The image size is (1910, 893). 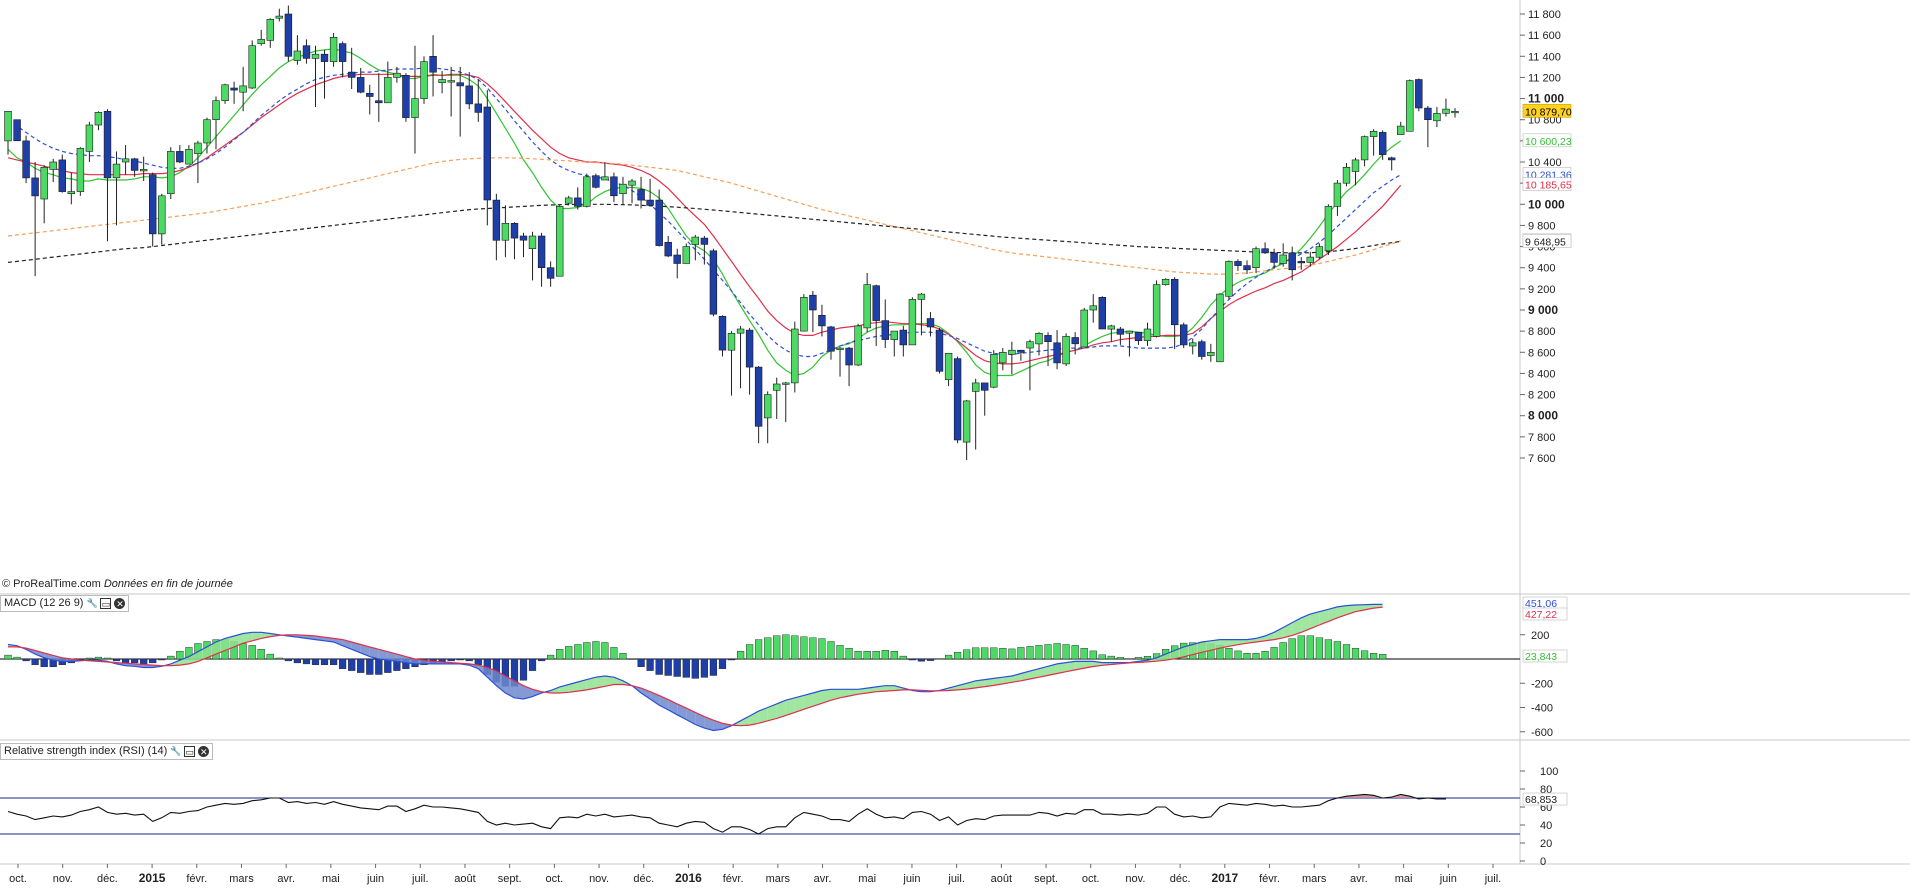 I want to click on macd-tick-label: 200, so click(x=1540, y=636).